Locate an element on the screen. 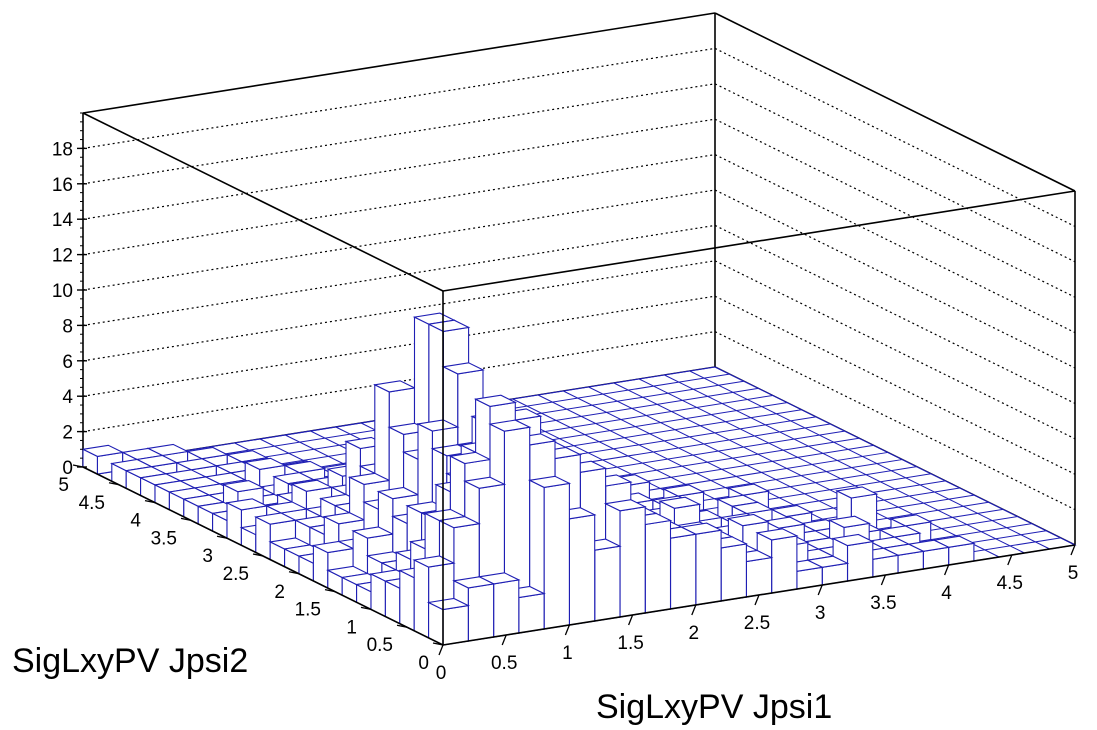  z-axis-ticks: 0 2 4 6 8 10 12 14 16 18 is located at coordinates (69, 295).